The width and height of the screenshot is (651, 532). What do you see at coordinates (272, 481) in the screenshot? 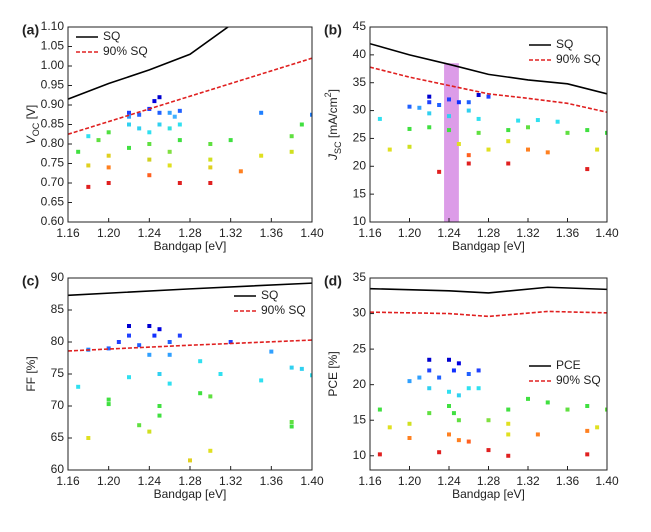
I see `x-tick-label: 1.36` at bounding box center [272, 481].